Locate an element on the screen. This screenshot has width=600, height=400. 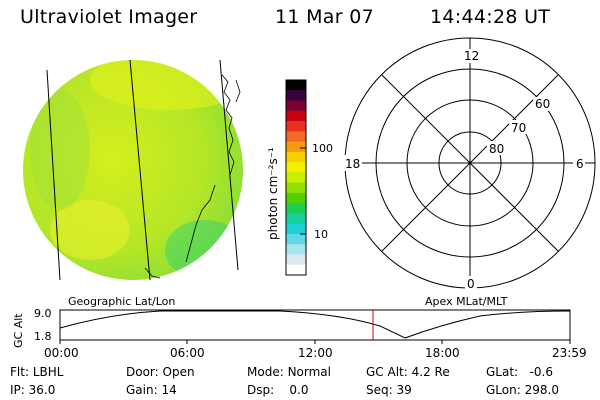
altitude-left-caption: Geographic Lat/Lon is located at coordinates (121, 301).